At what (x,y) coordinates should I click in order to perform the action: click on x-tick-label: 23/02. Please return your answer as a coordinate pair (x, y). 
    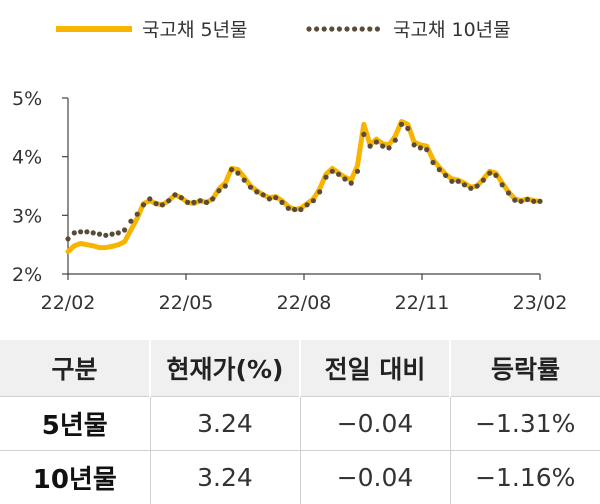
    Looking at the image, I should click on (540, 303).